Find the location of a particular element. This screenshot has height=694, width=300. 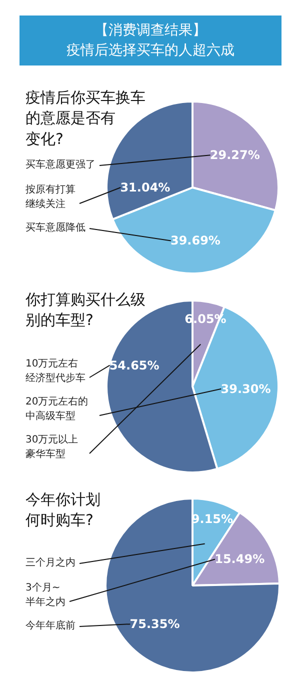

slice-label: 10万元左右经济型代步车 is located at coordinates (56, 371).